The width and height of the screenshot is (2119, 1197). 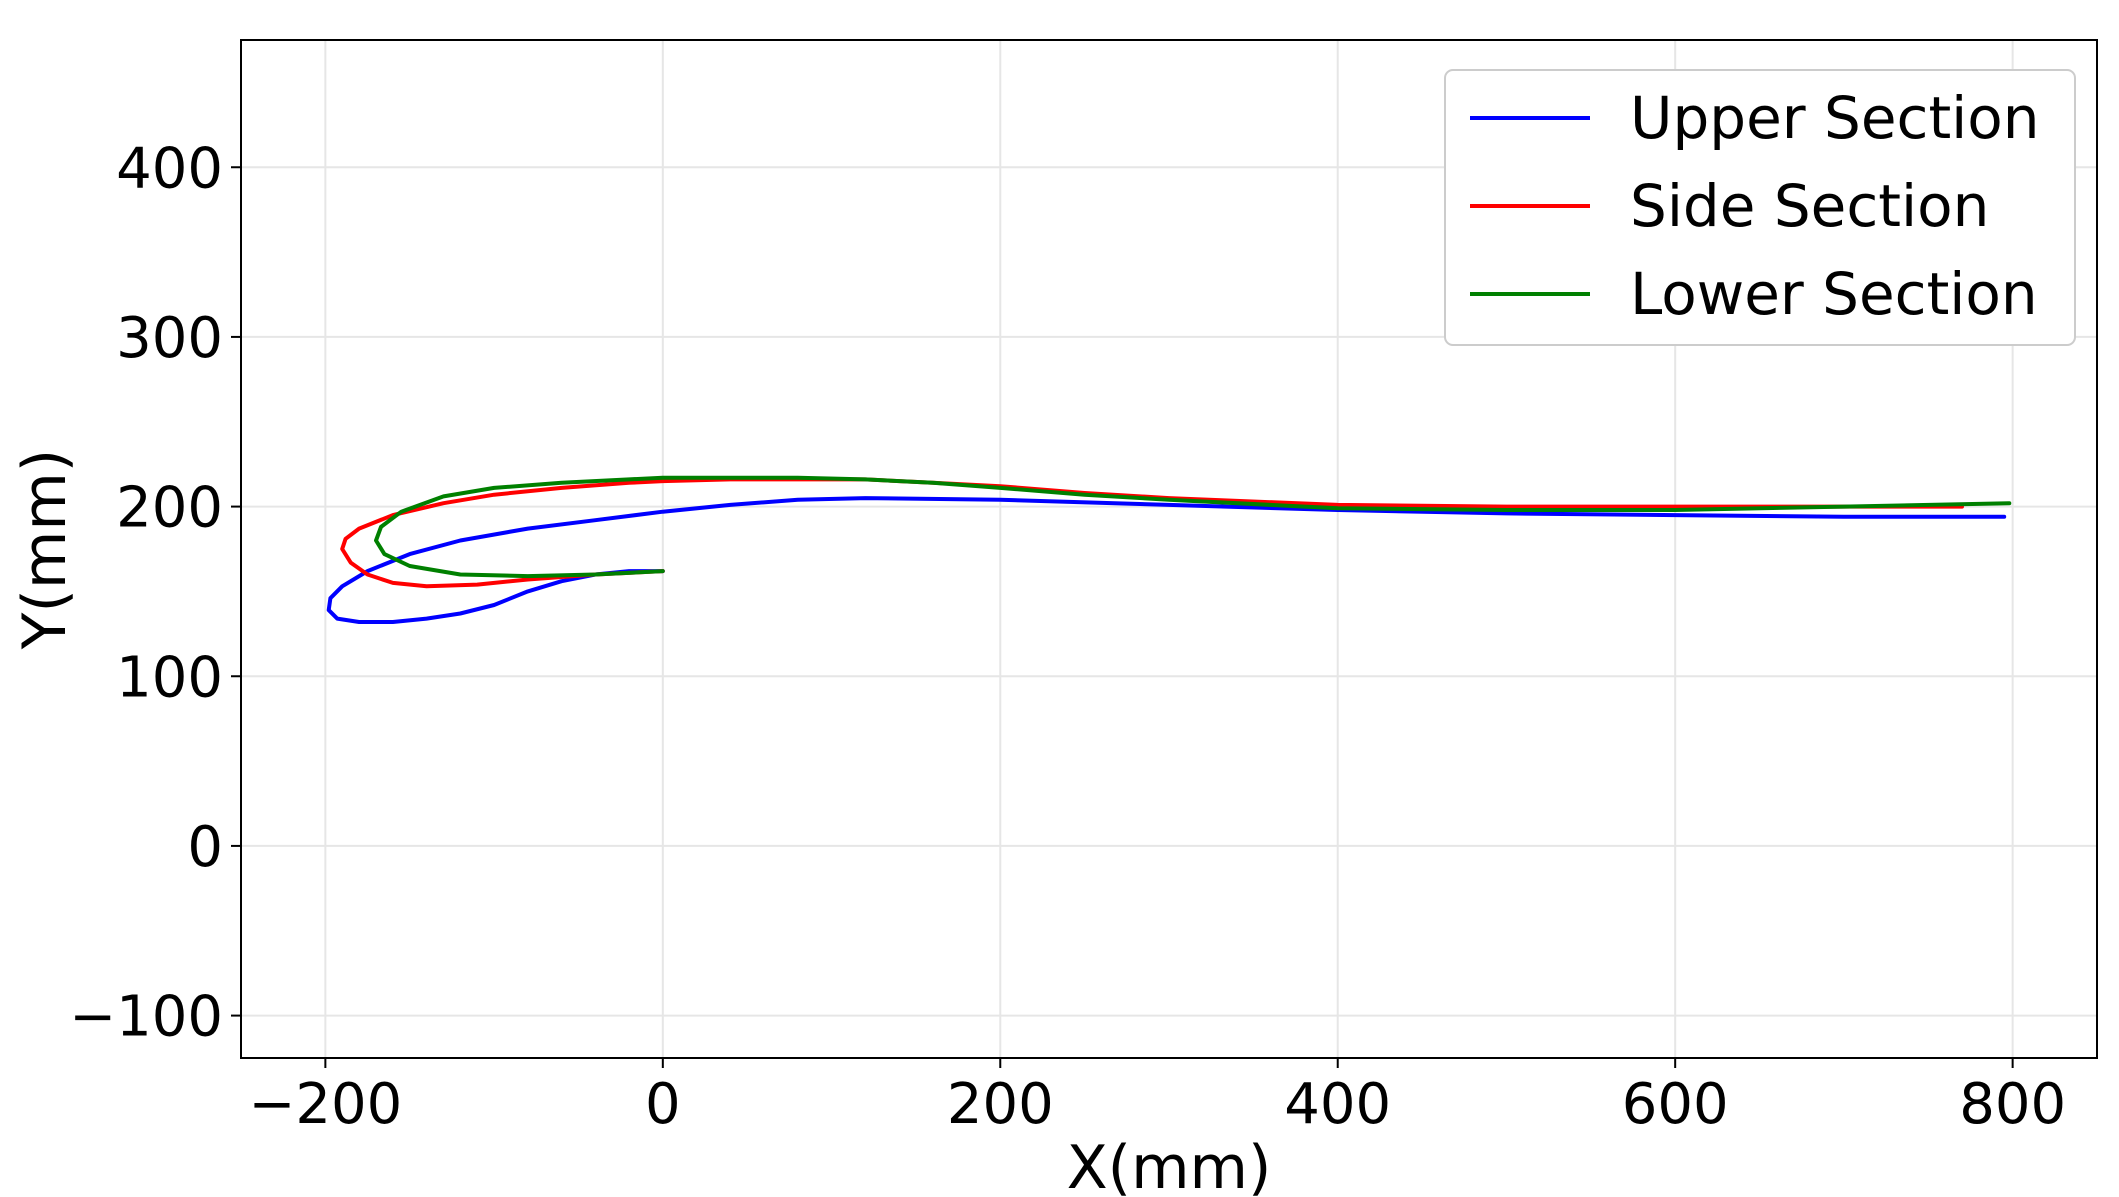 What do you see at coordinates (1337, 1104) in the screenshot?
I see `x-tick-label: 400` at bounding box center [1337, 1104].